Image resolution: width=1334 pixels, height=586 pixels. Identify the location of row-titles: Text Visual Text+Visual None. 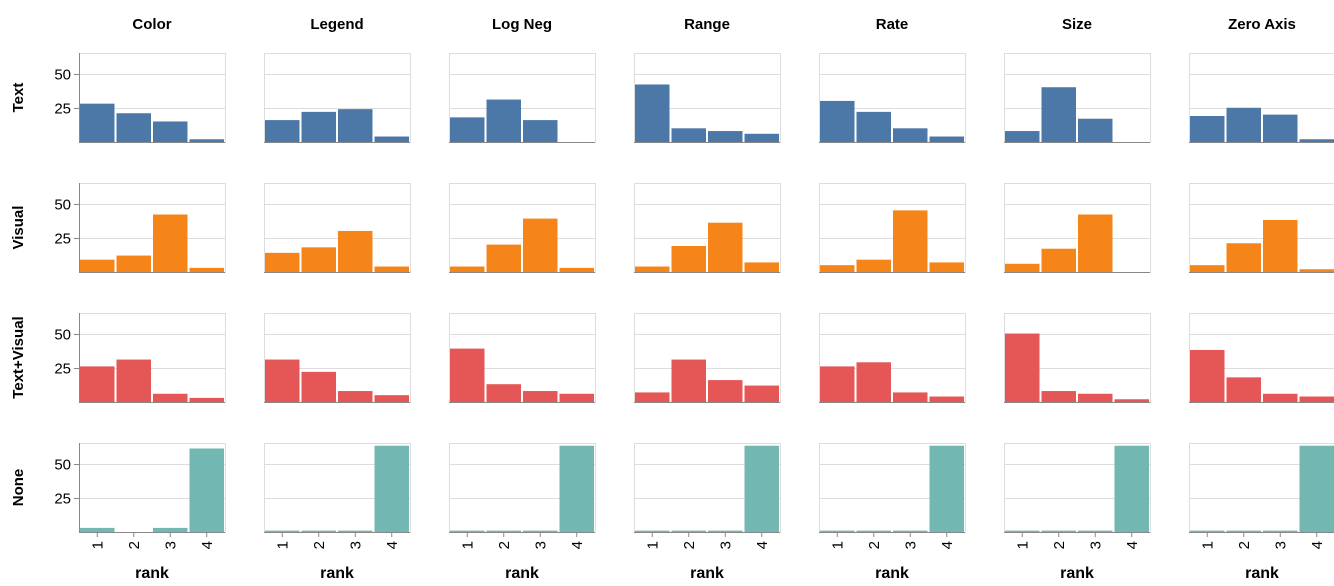
(18, 295).